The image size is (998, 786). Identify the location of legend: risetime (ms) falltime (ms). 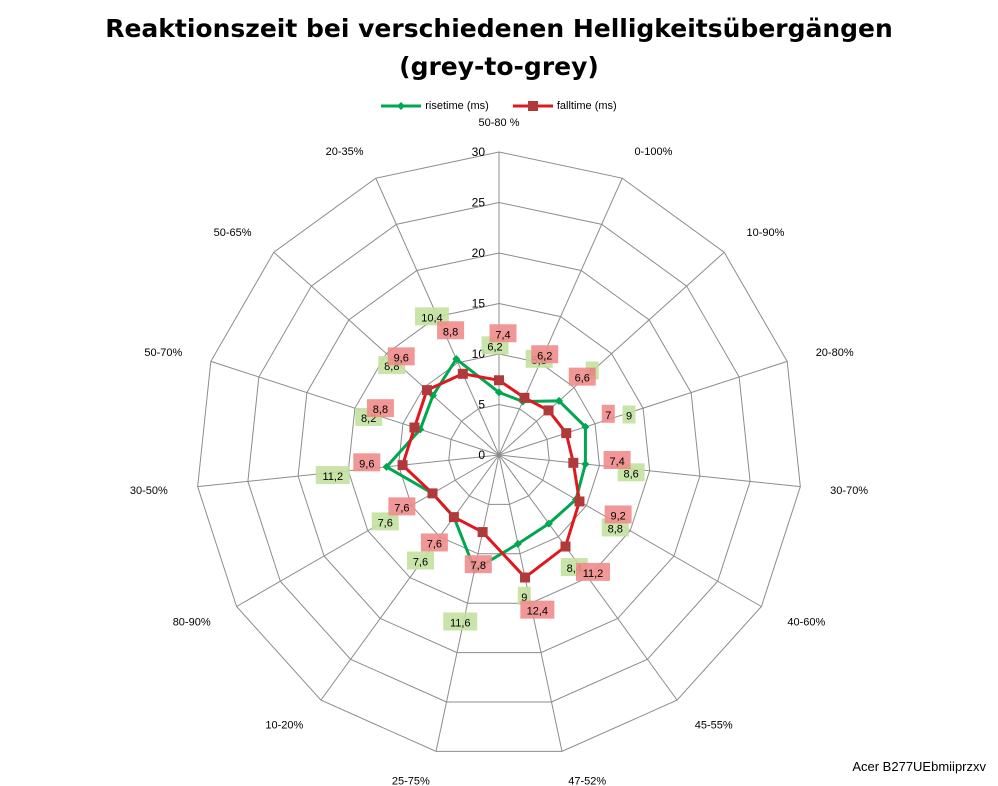
(499, 106).